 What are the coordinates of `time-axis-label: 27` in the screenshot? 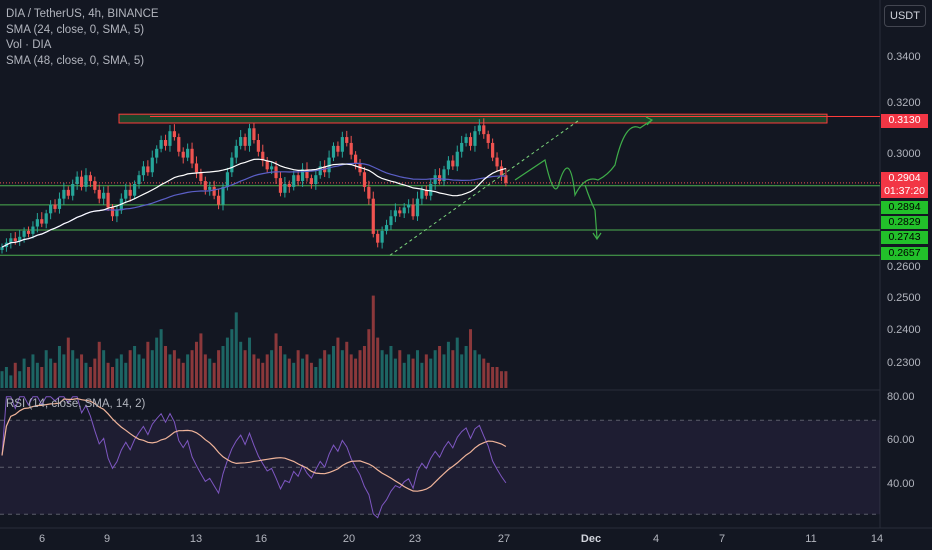 It's located at (504, 539).